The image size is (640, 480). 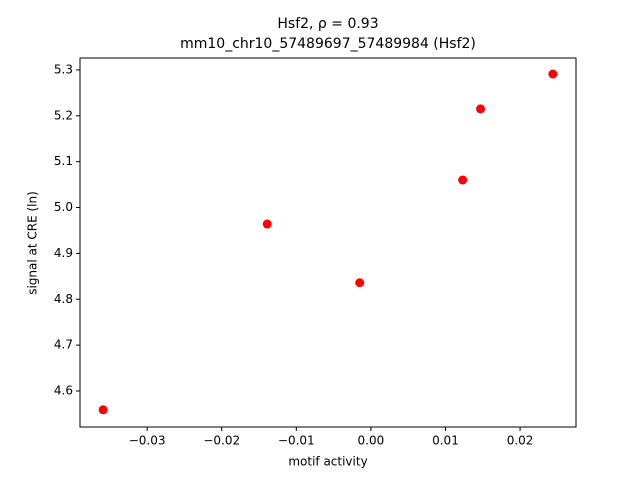 What do you see at coordinates (221, 441) in the screenshot?
I see `x-tick-label: −0.02` at bounding box center [221, 441].